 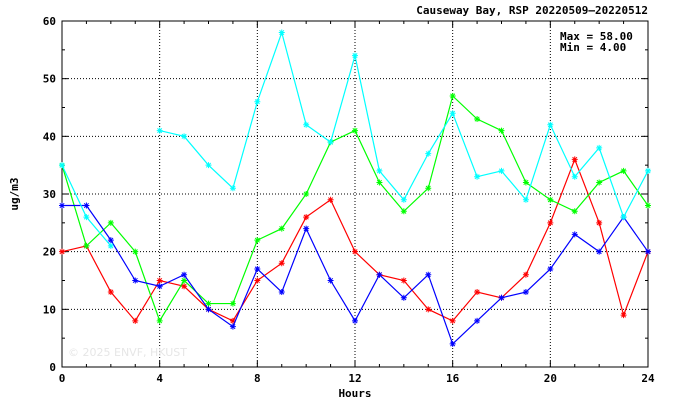 What do you see at coordinates (593, 47) in the screenshot?
I see `min-label: Min = 4.00` at bounding box center [593, 47].